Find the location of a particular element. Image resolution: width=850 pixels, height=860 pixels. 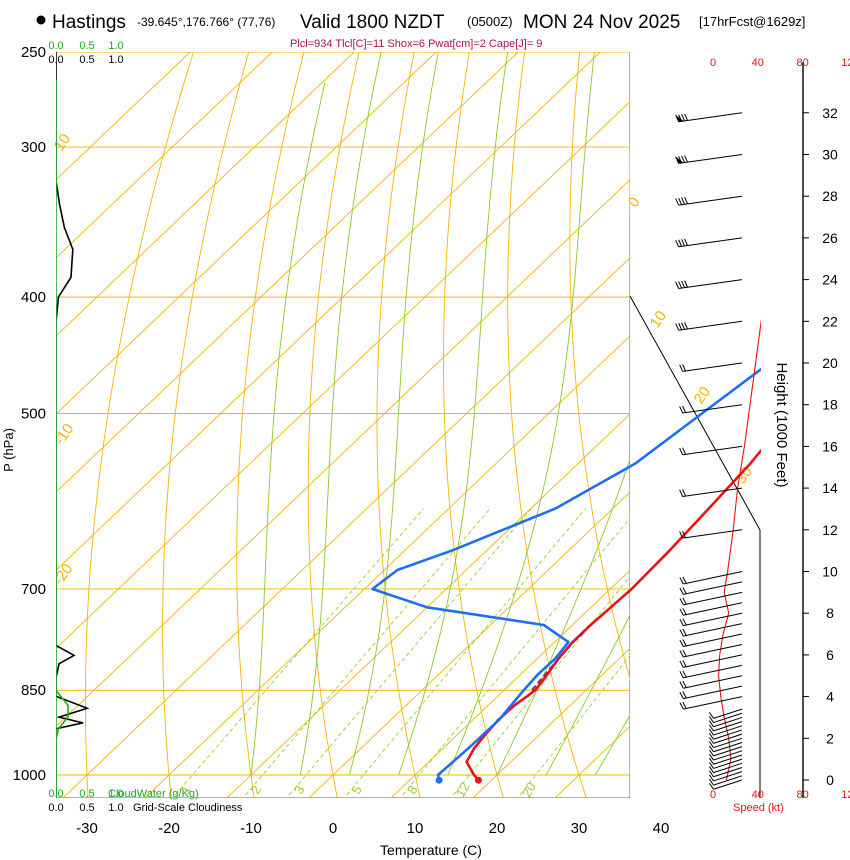

mixing-ratio-label: 12 is located at coordinates (462, 790).